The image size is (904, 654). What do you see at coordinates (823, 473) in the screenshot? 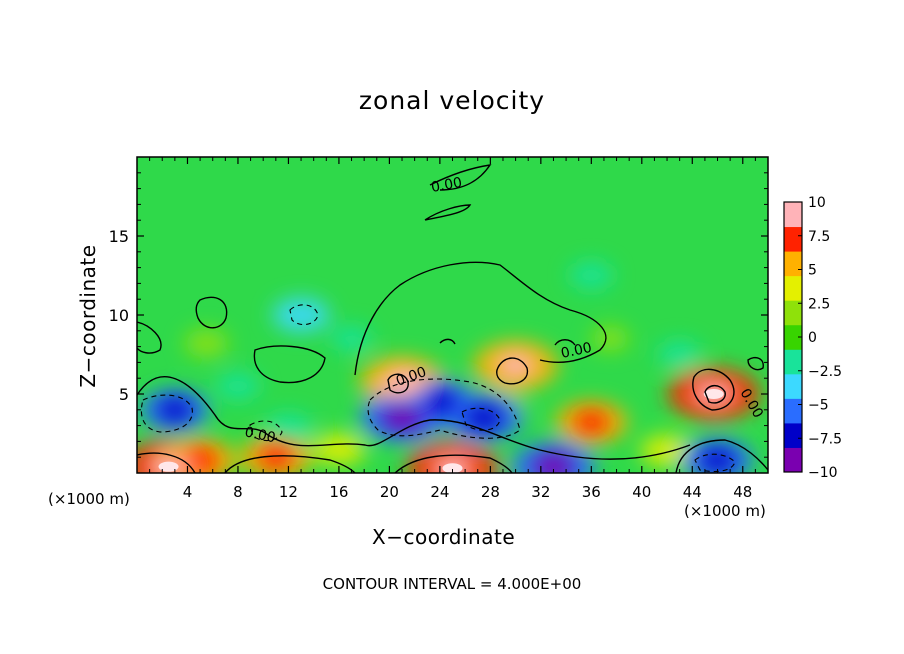
I see `colorbar-tick-label: −10` at bounding box center [823, 473].